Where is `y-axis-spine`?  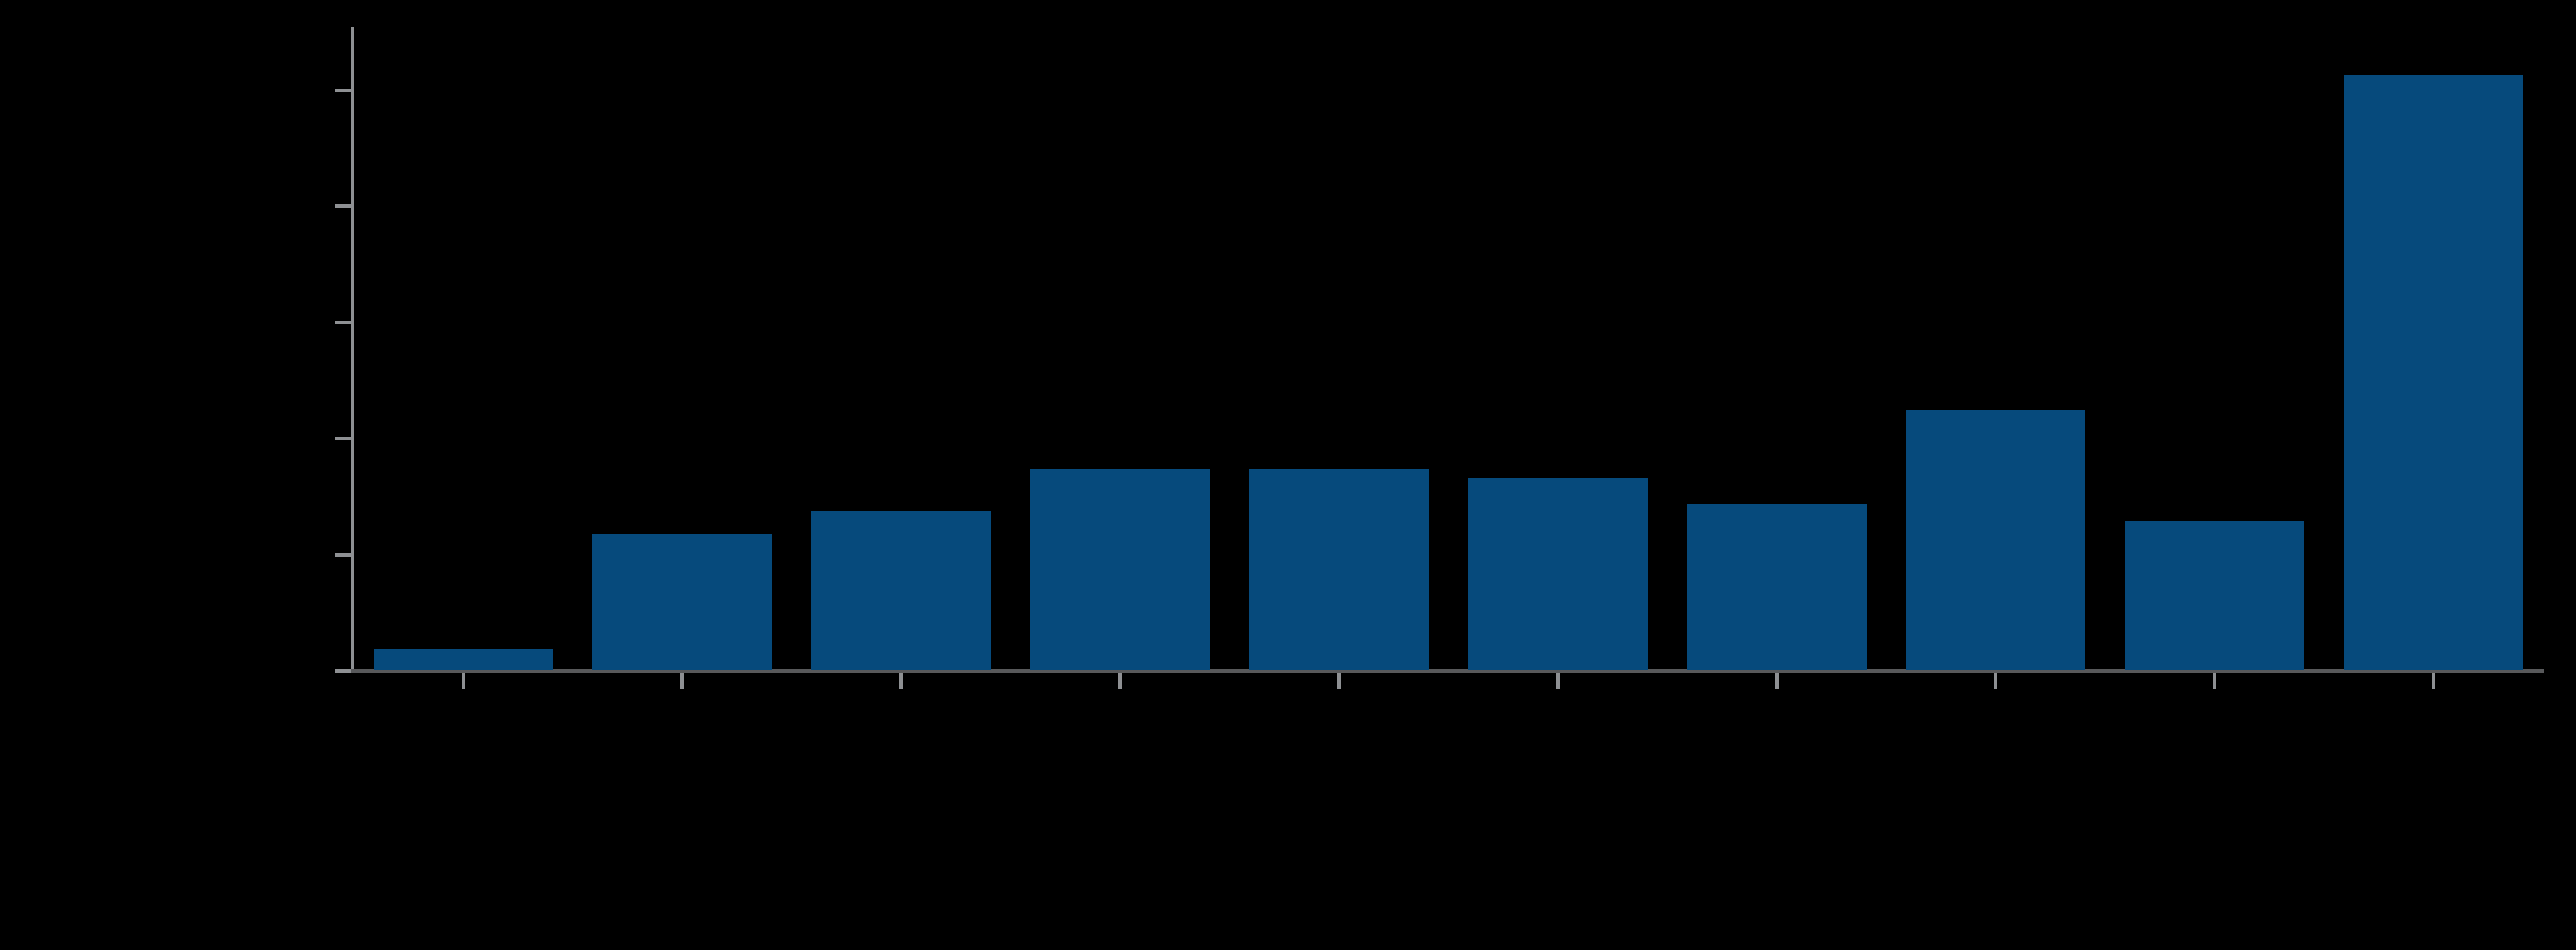
y-axis-spine is located at coordinates (352, 350).